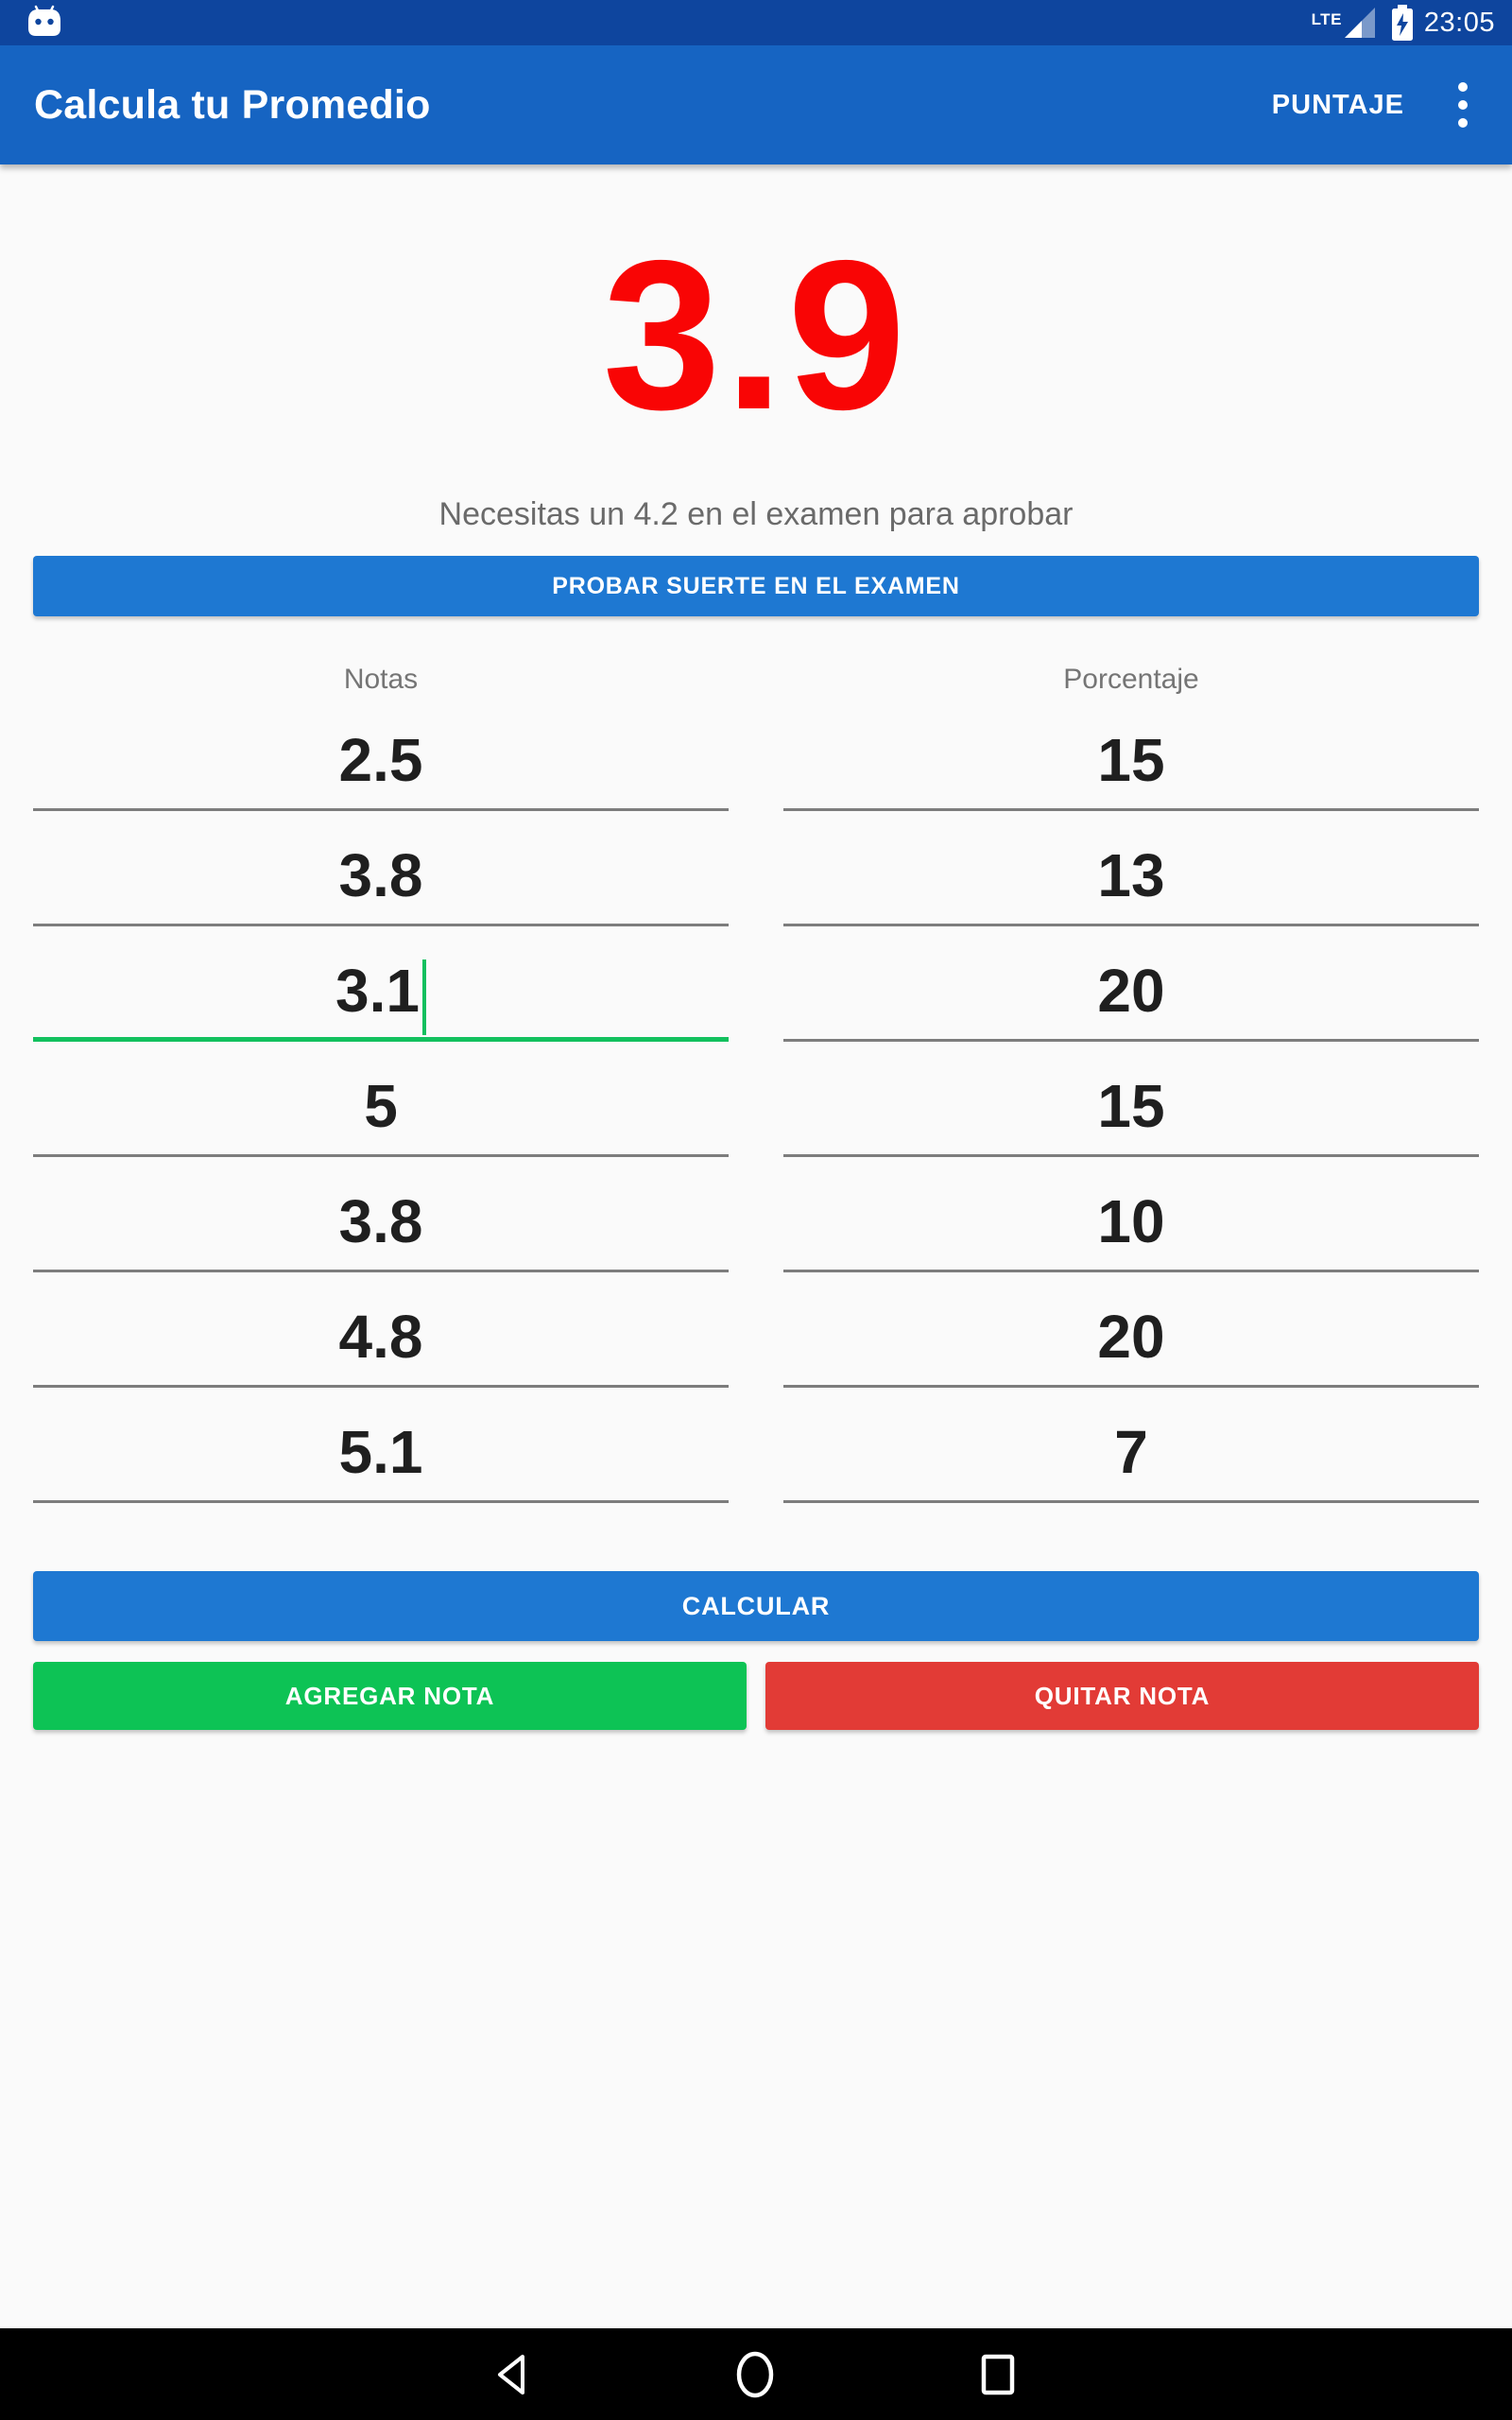 This screenshot has height=2420, width=1512. What do you see at coordinates (756, 335) in the screenshot?
I see `average-result: 3.9` at bounding box center [756, 335].